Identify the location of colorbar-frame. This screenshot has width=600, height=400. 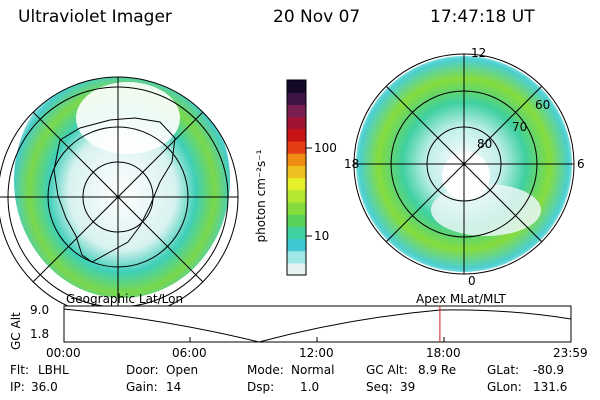
(296, 177).